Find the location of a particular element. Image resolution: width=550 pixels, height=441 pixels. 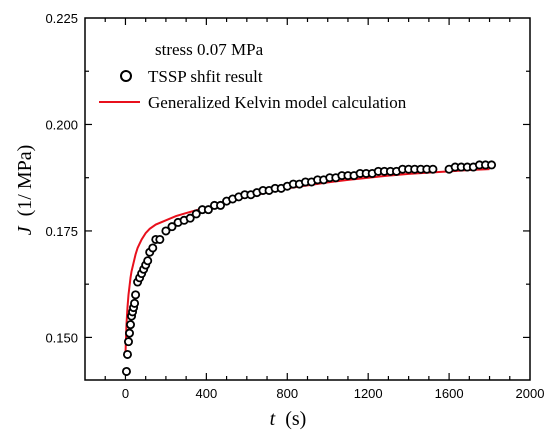

x-axis-variable: t is located at coordinates (273, 419).